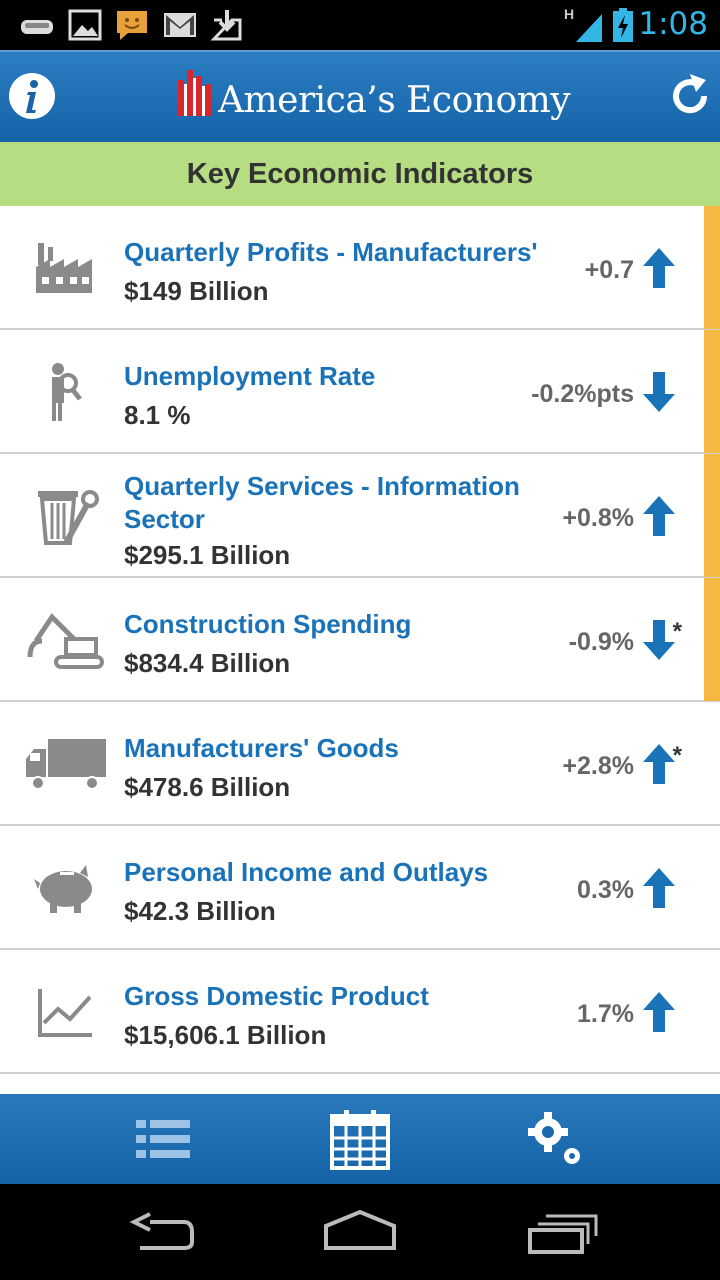  I want to click on app-bar: America’s Economy, so click(360, 96).